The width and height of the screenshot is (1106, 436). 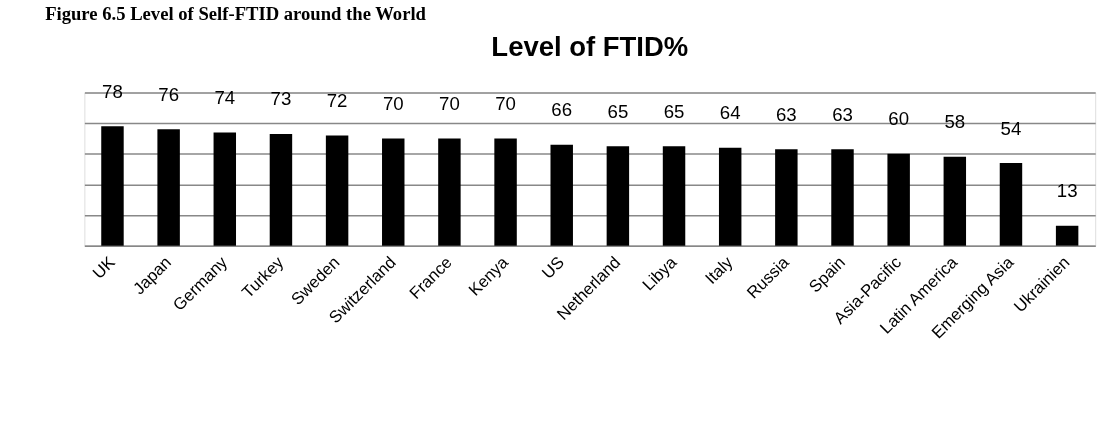 I want to click on chart-title: Level of FTID%, so click(x=590, y=46).